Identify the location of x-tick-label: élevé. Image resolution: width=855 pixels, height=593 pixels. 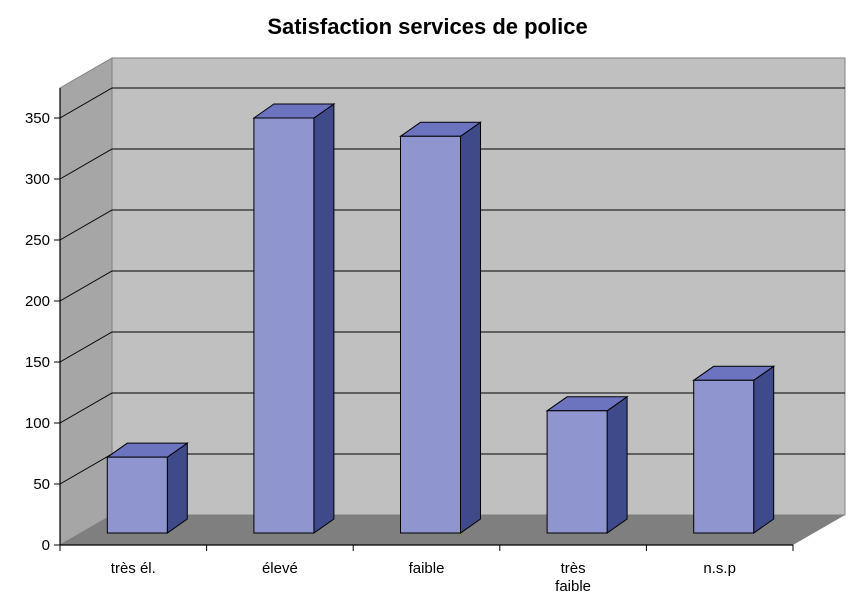
(280, 568).